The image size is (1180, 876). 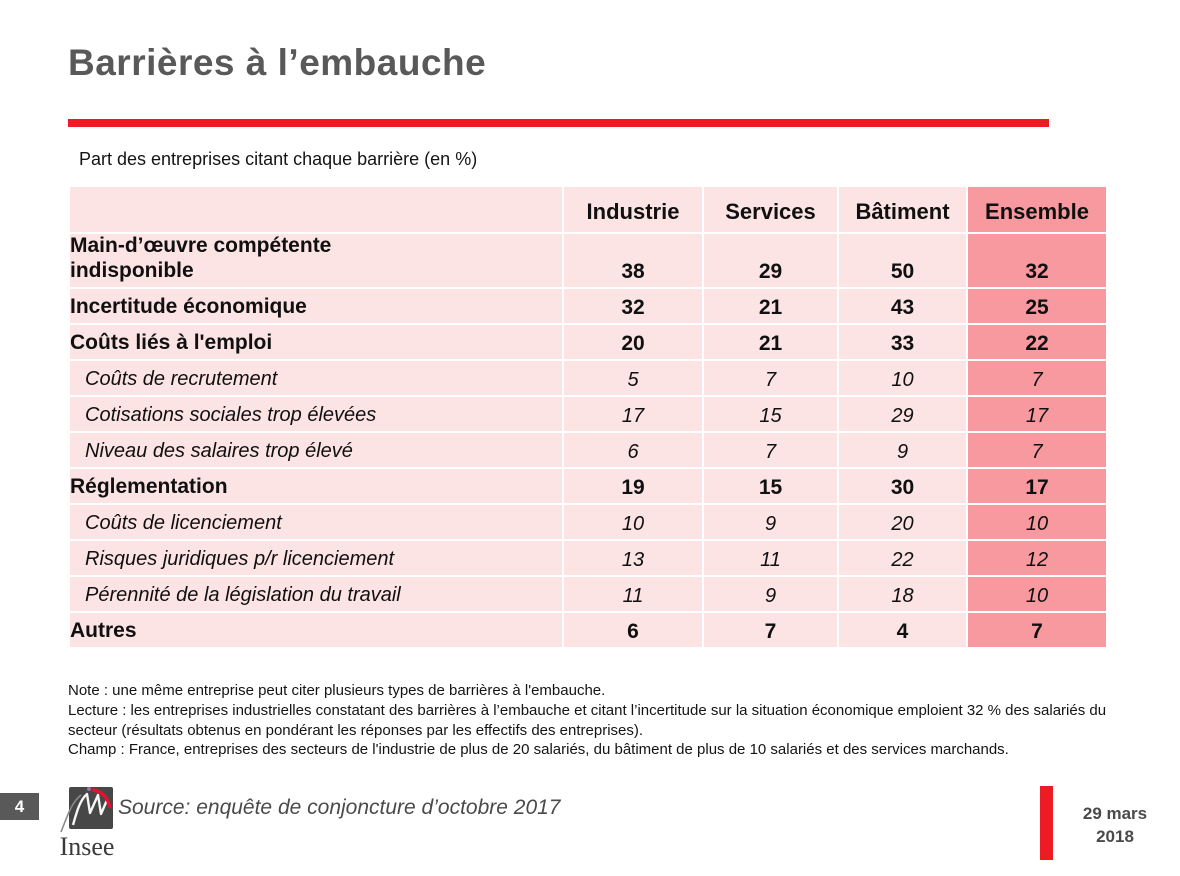 What do you see at coordinates (633, 377) in the screenshot?
I see `cell-value: 5` at bounding box center [633, 377].